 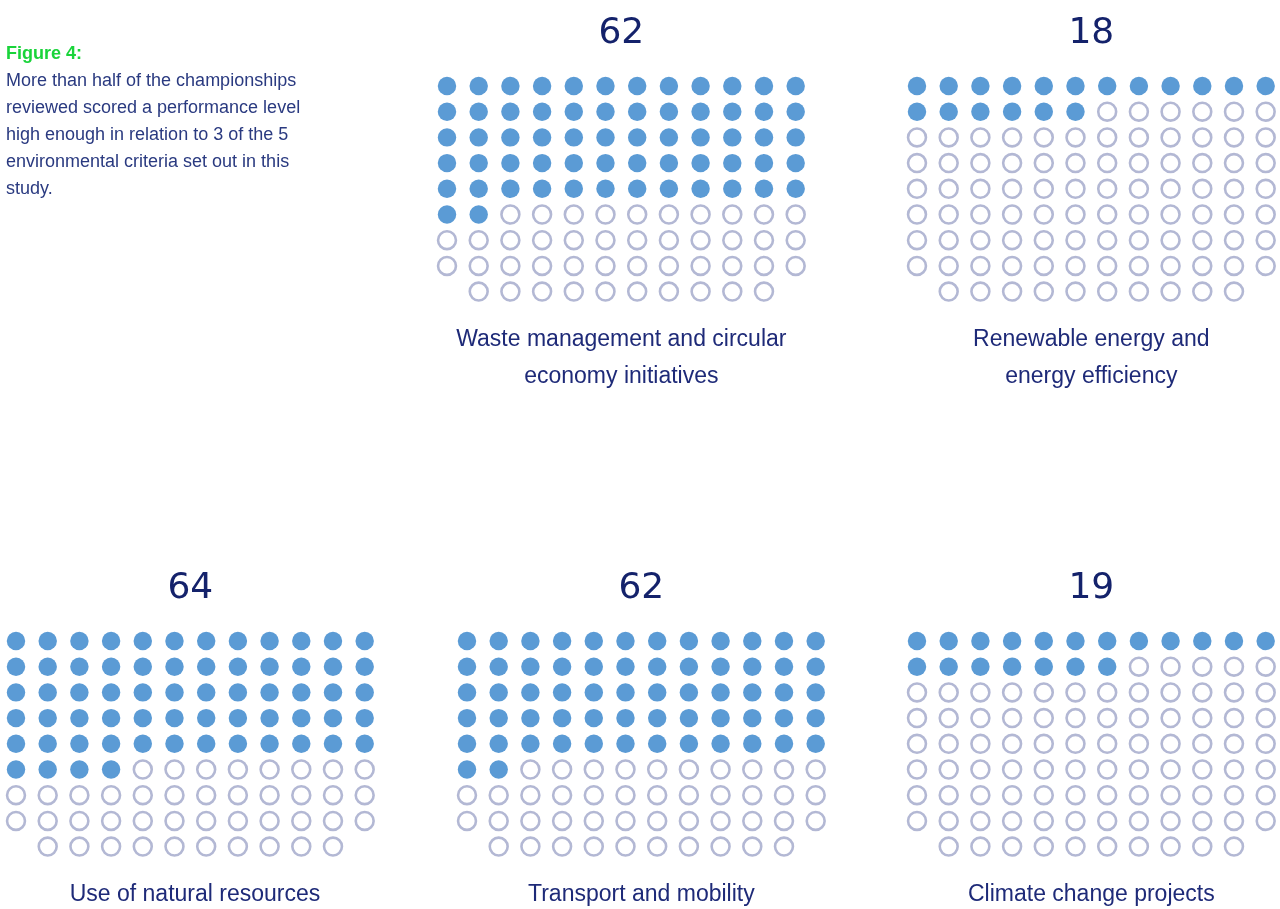 What do you see at coordinates (1091, 30) in the screenshot?
I see `data-label: 18` at bounding box center [1091, 30].